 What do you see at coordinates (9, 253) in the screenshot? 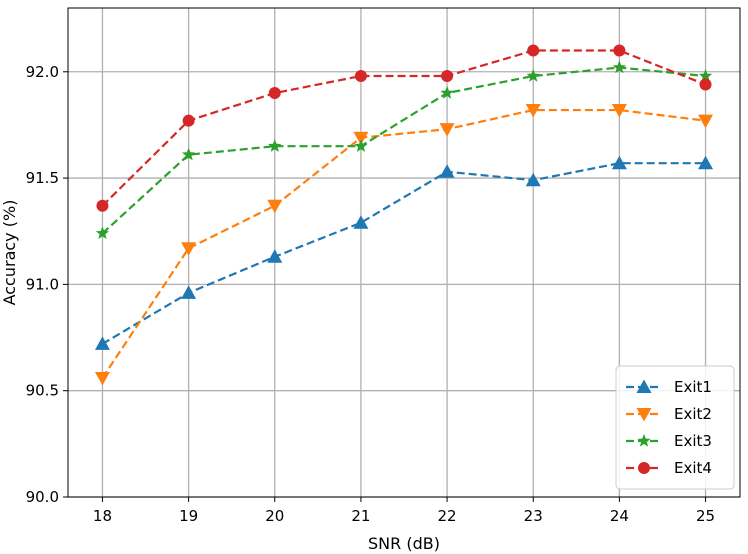
I see `y-axis-label: Accuracy (%)` at bounding box center [9, 253].